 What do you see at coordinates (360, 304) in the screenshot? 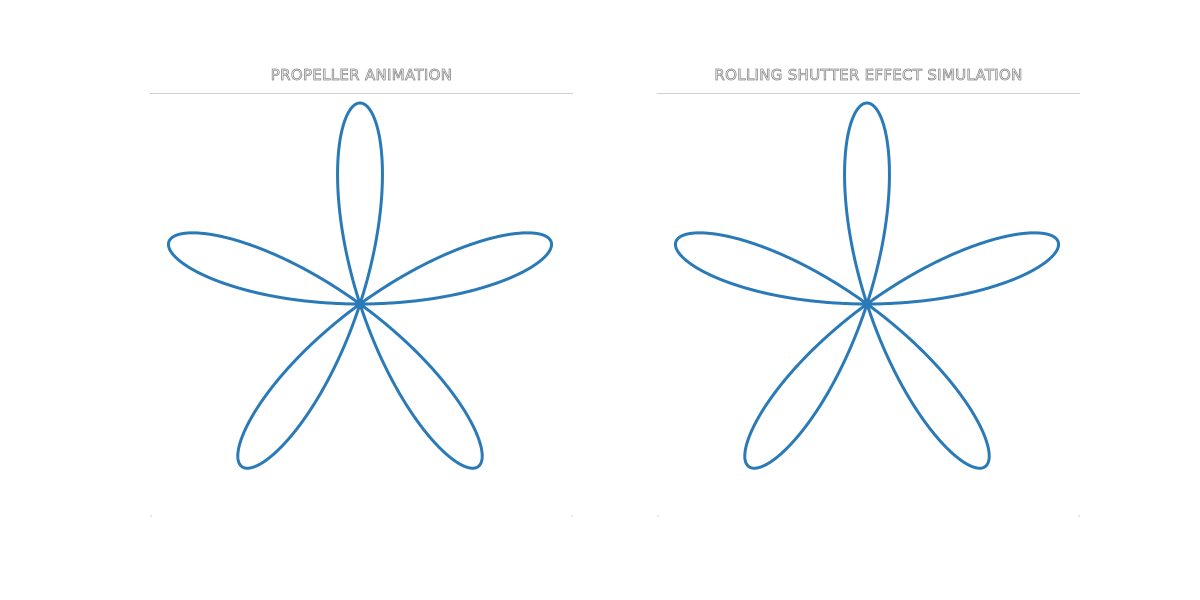
I see `propeller-hub` at bounding box center [360, 304].